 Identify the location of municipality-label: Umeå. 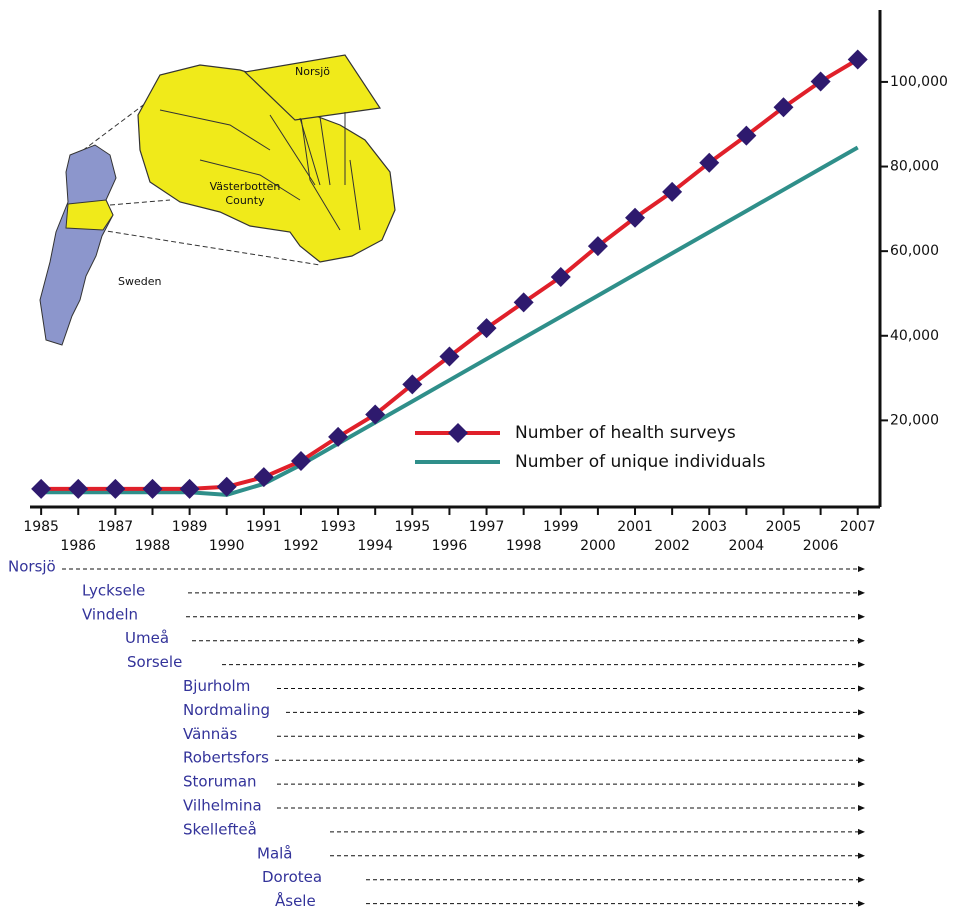
(147, 638).